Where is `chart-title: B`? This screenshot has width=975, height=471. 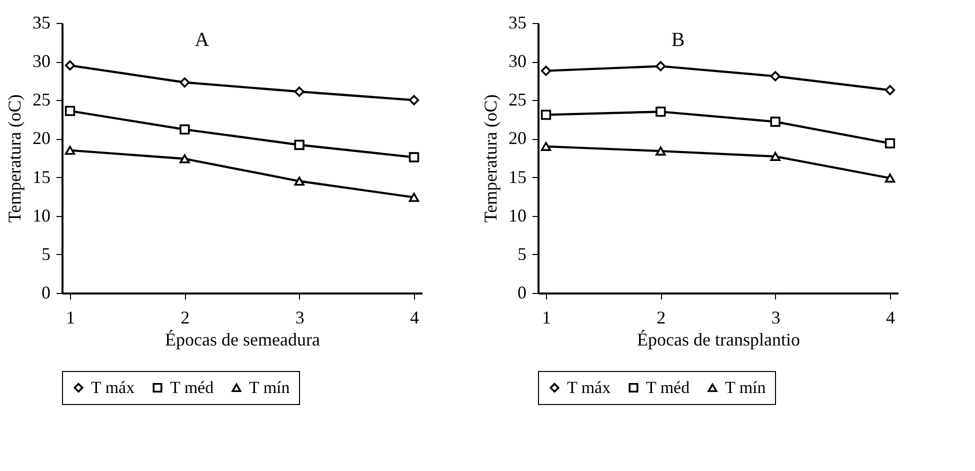
chart-title: B is located at coordinates (678, 40).